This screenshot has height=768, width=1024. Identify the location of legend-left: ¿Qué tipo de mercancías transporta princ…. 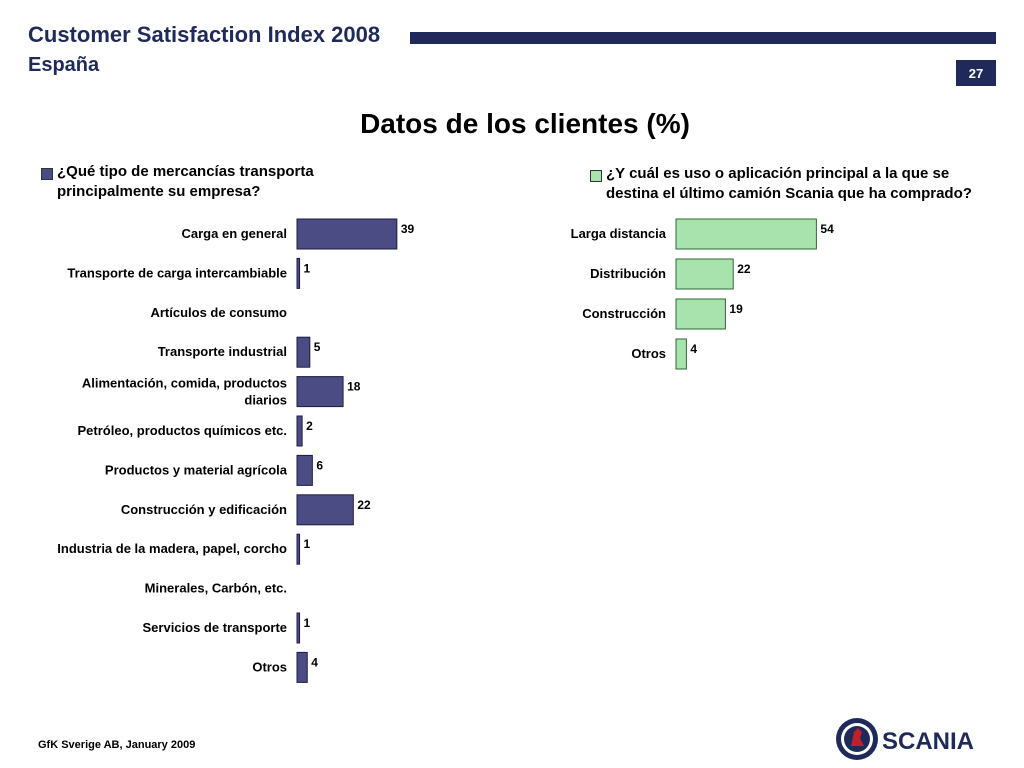
(191, 183).